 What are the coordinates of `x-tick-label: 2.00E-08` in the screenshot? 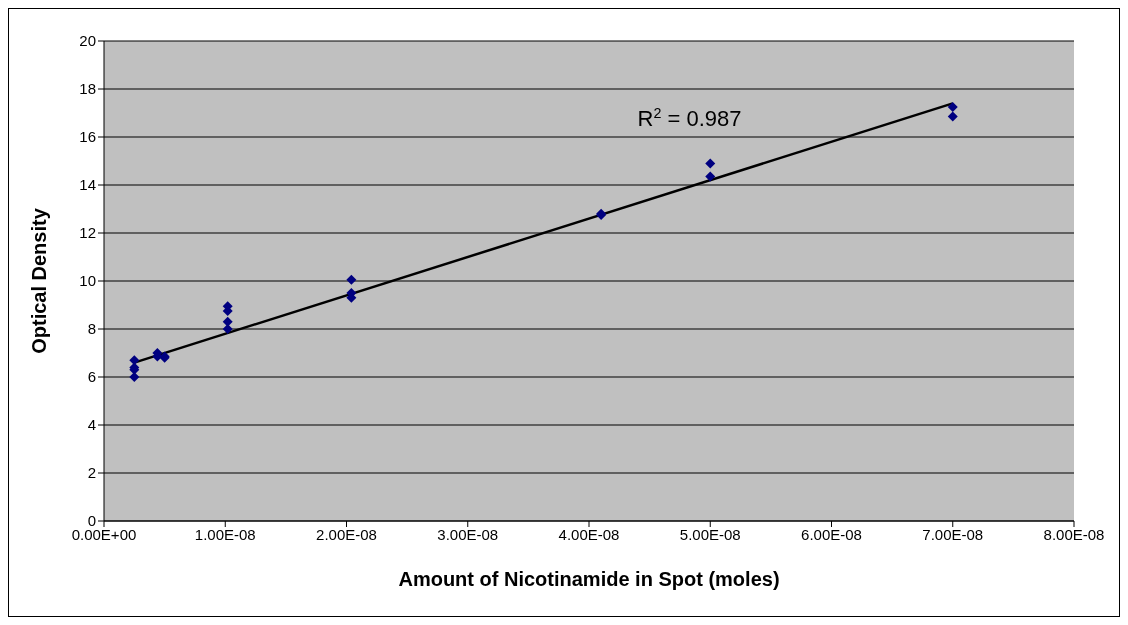 It's located at (346, 534).